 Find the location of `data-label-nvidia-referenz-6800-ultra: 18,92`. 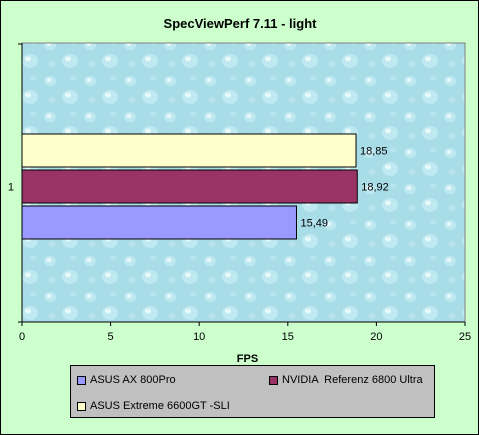

data-label-nvidia-referenz-6800-ultra: 18,92 is located at coordinates (375, 188).